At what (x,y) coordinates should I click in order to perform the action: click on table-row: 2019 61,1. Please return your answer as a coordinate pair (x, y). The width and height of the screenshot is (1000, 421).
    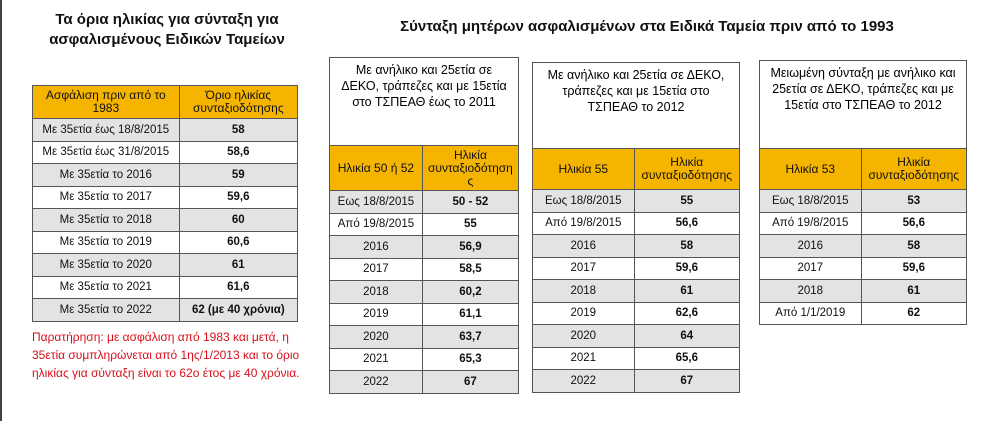
    Looking at the image, I should click on (424, 314).